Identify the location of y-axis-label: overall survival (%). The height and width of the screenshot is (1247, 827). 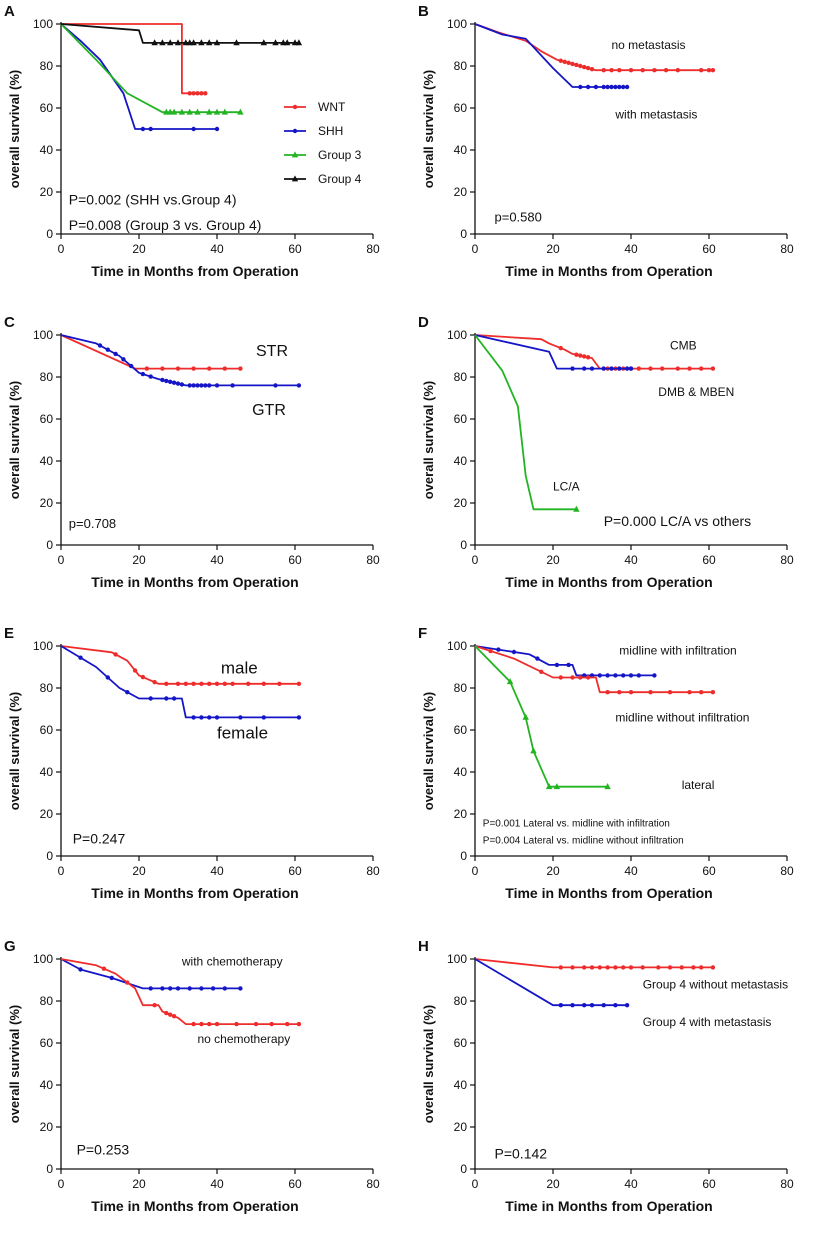
(428, 440).